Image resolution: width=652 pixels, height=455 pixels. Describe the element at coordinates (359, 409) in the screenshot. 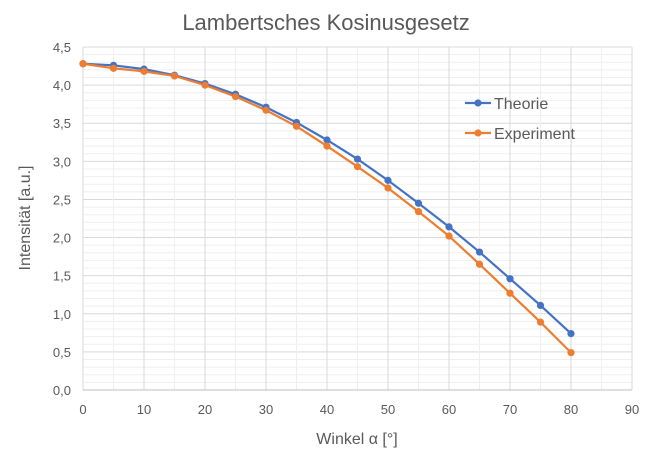

I see `x-tick-labels: 0 10 20 30 40 50 60 70 80 90` at that location.